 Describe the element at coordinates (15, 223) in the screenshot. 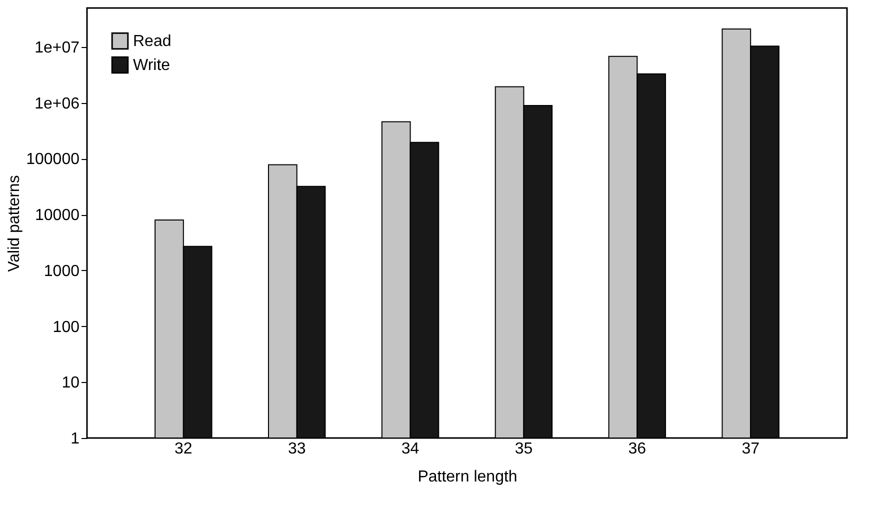

I see `y-axis-title: Valid patterns` at that location.